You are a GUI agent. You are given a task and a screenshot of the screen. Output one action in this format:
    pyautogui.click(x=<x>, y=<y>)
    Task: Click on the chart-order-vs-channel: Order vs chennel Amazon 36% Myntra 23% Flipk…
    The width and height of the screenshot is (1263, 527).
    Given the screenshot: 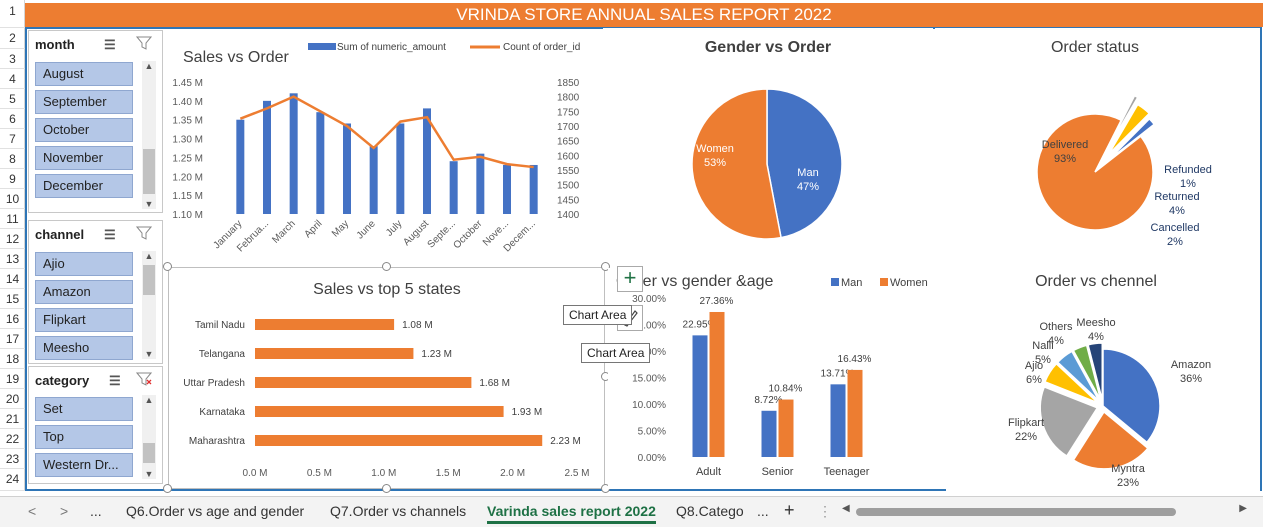 What is the action you would take?
    pyautogui.click(x=1103, y=379)
    